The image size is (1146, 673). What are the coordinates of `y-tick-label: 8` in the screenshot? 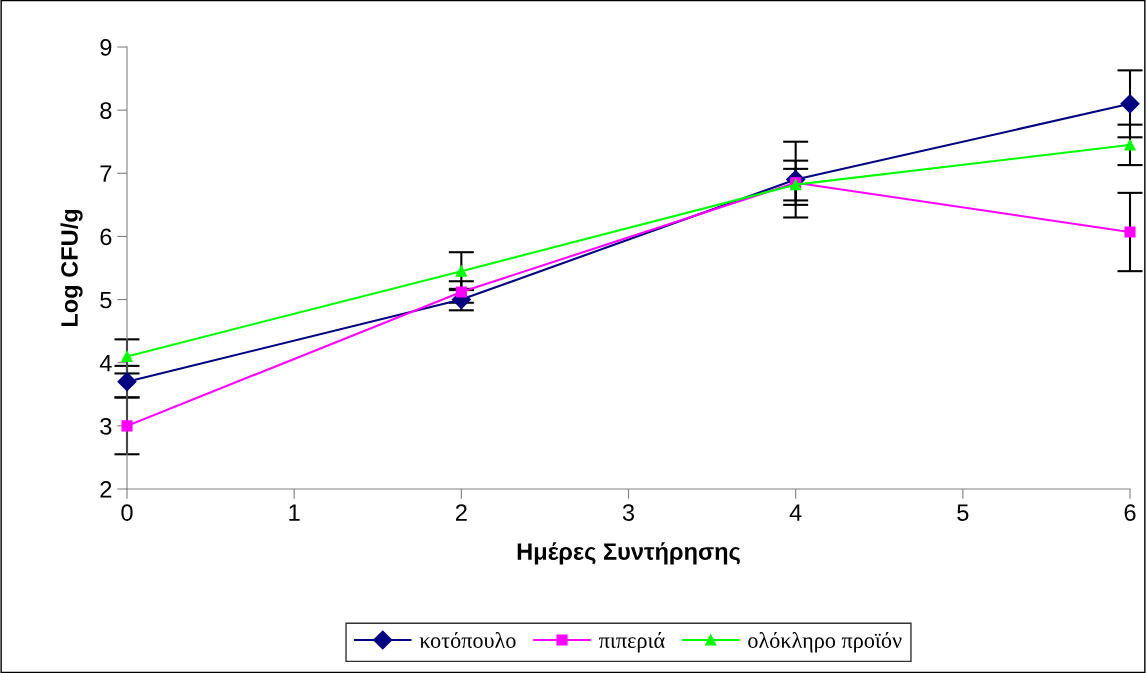 It's located at (106, 110).